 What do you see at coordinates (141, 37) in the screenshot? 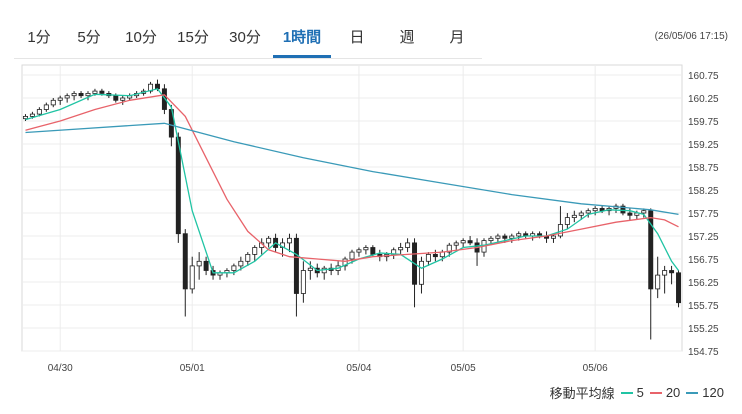
I see `tab-10min: 10分` at bounding box center [141, 37].